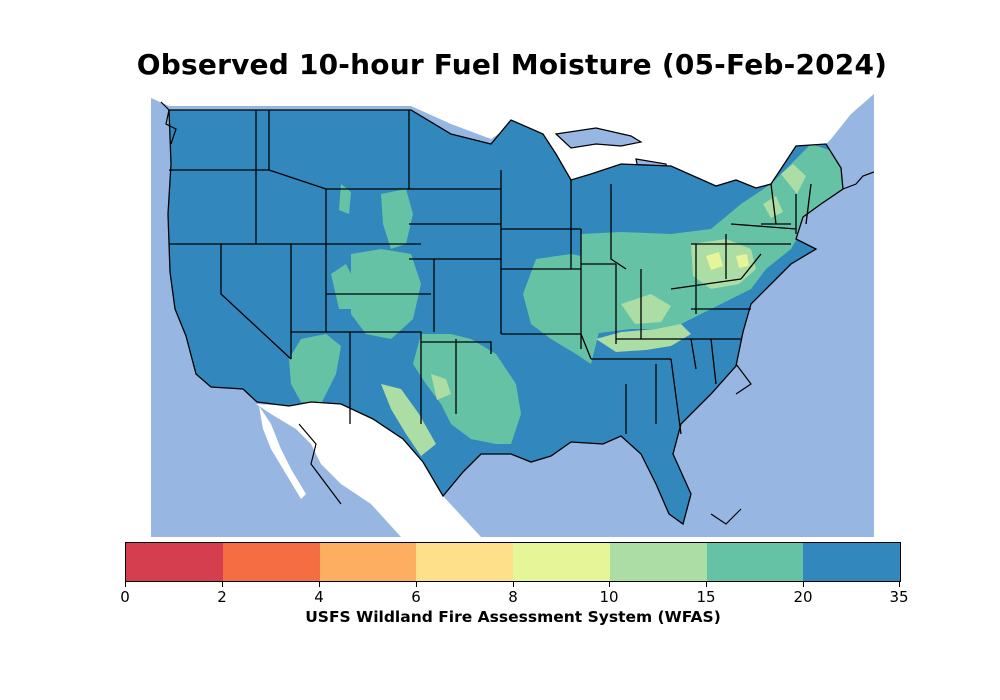 The image size is (1000, 700). I want to click on colorbar-tick-label: 4, so click(319, 597).